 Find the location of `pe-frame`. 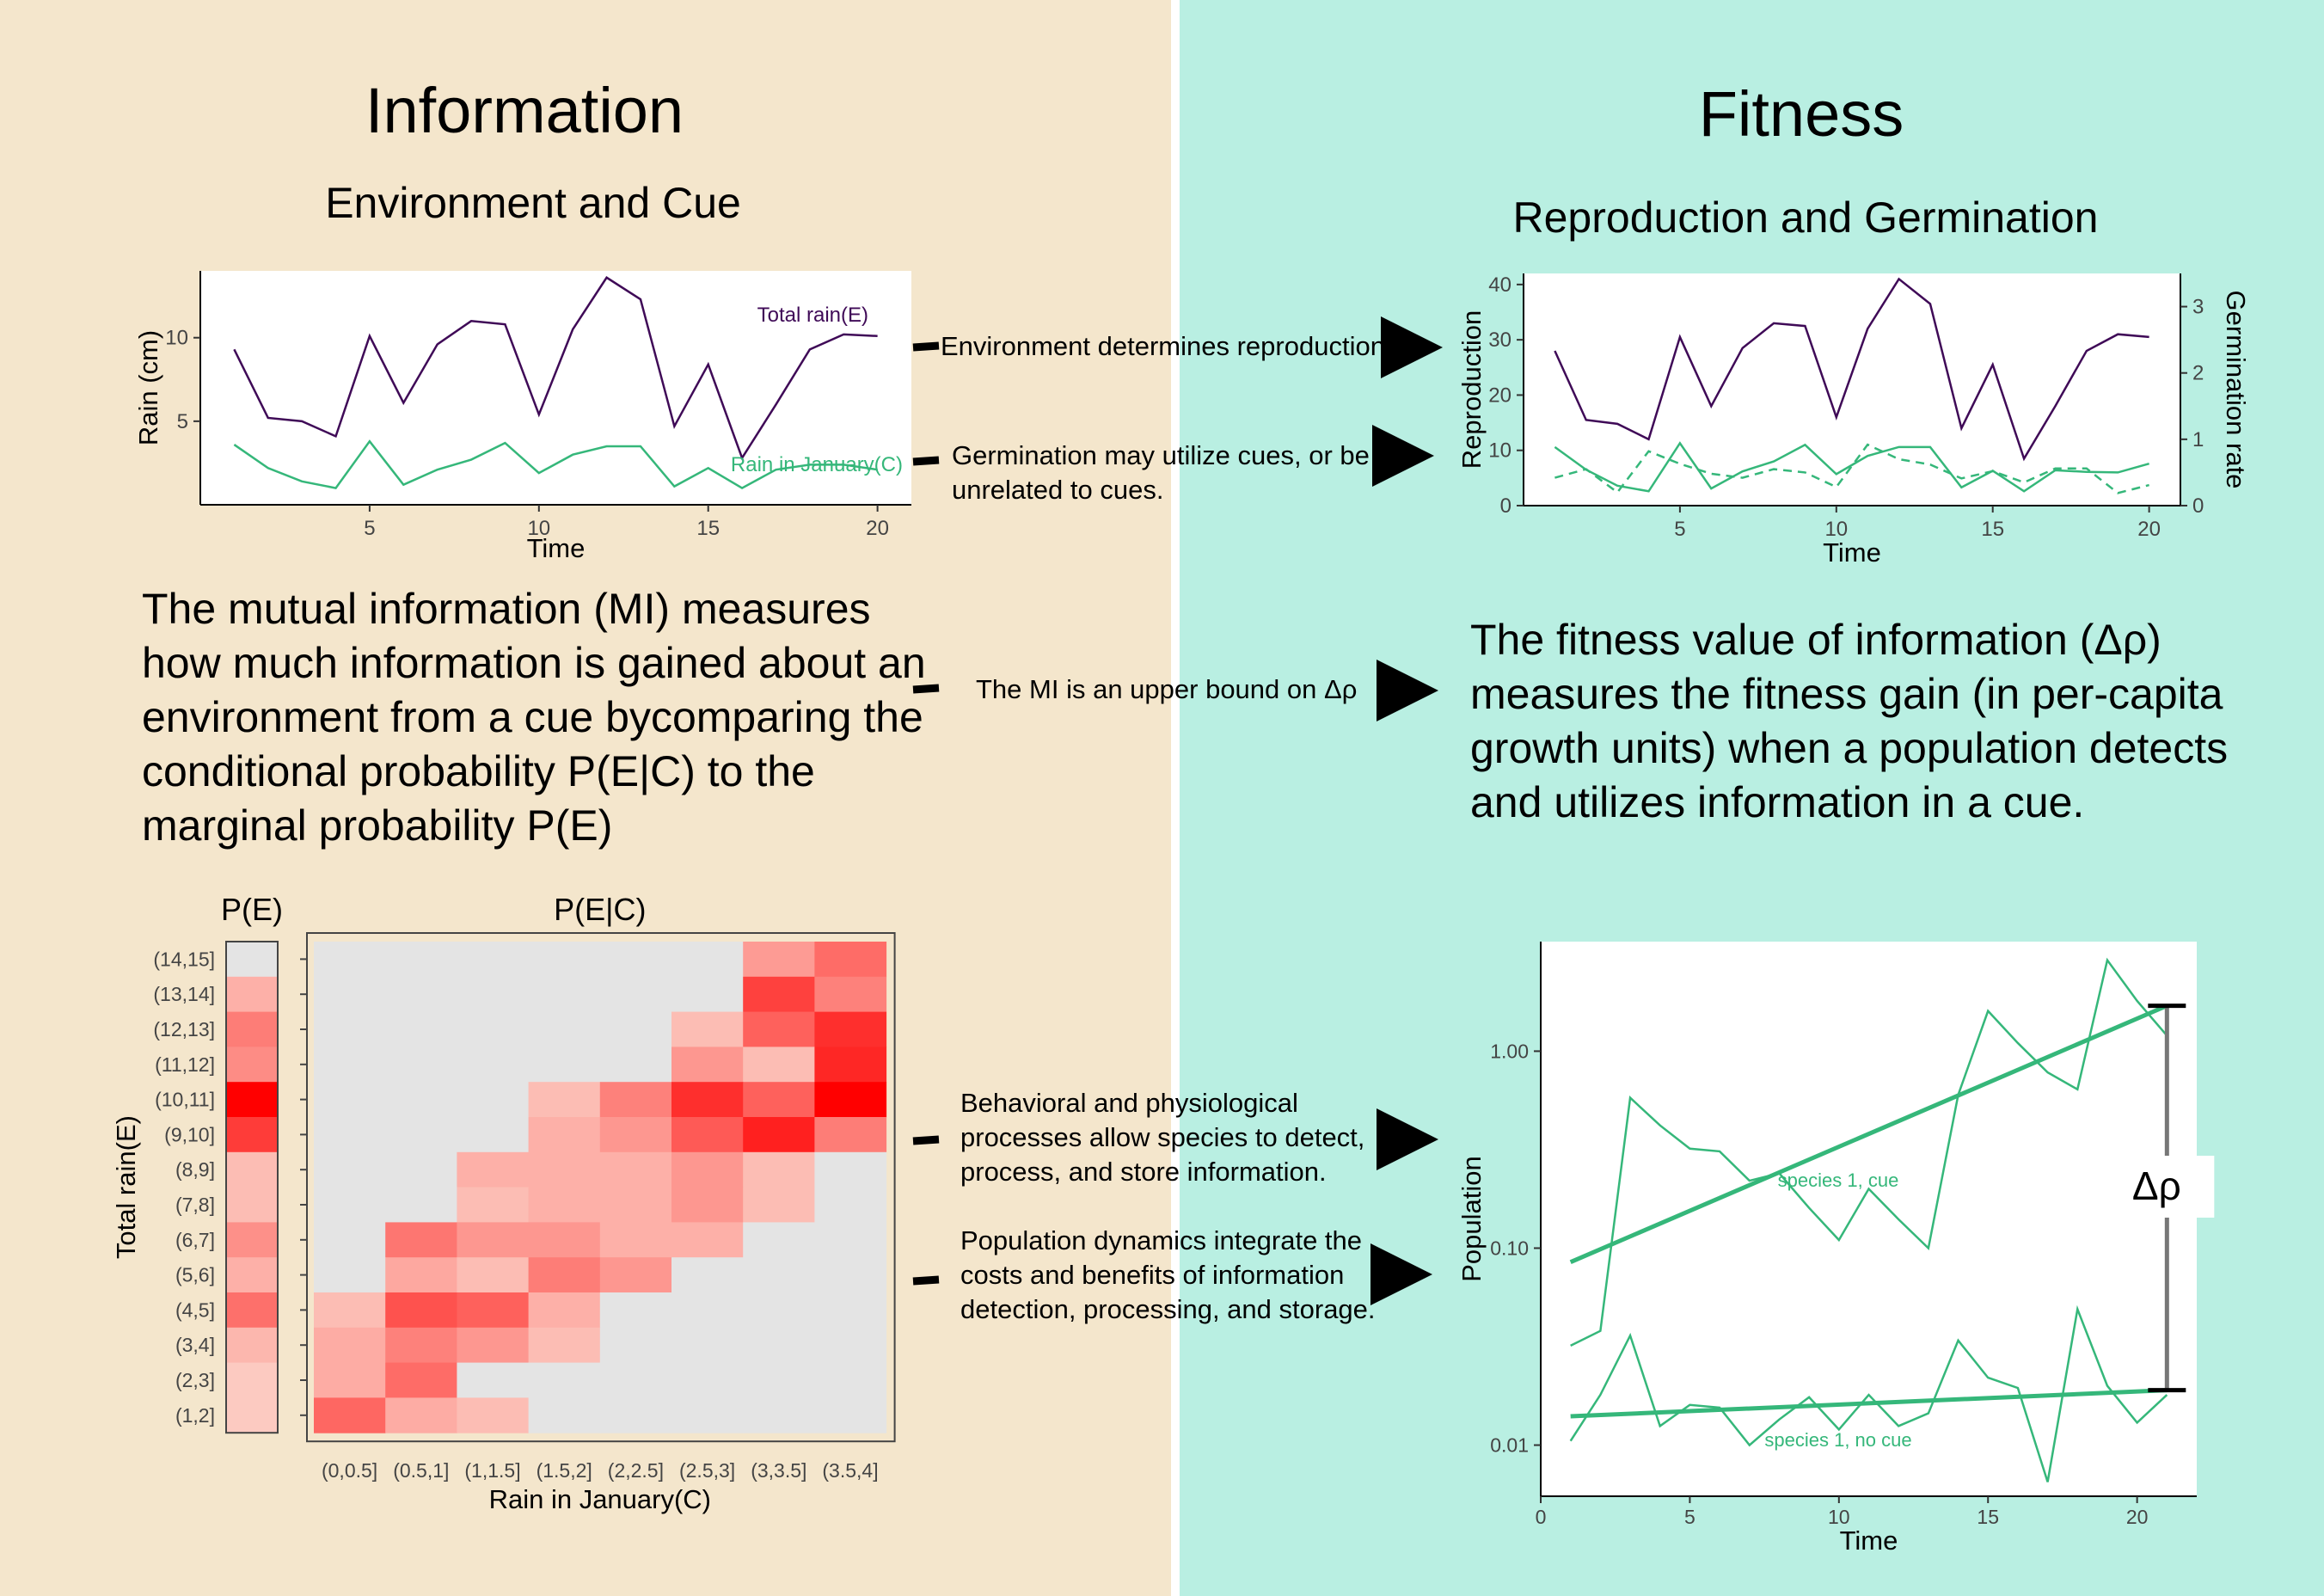

pe-frame is located at coordinates (252, 1187).